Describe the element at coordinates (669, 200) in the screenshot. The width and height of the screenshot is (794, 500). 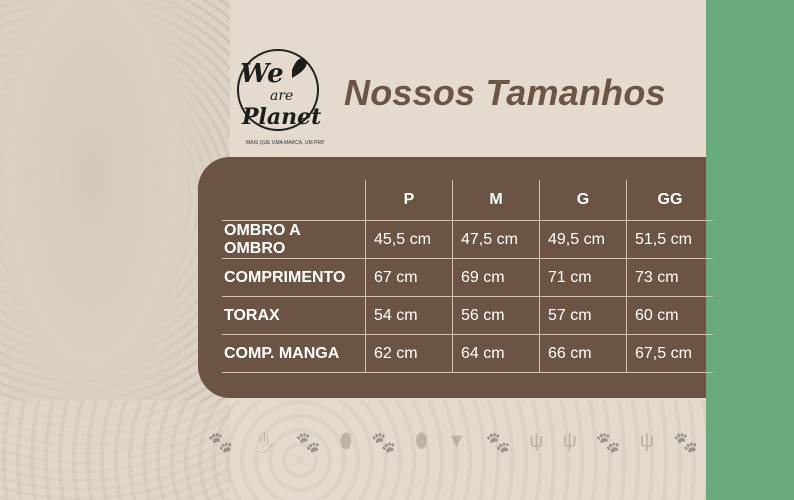
I see `header-size-gg: GG` at that location.